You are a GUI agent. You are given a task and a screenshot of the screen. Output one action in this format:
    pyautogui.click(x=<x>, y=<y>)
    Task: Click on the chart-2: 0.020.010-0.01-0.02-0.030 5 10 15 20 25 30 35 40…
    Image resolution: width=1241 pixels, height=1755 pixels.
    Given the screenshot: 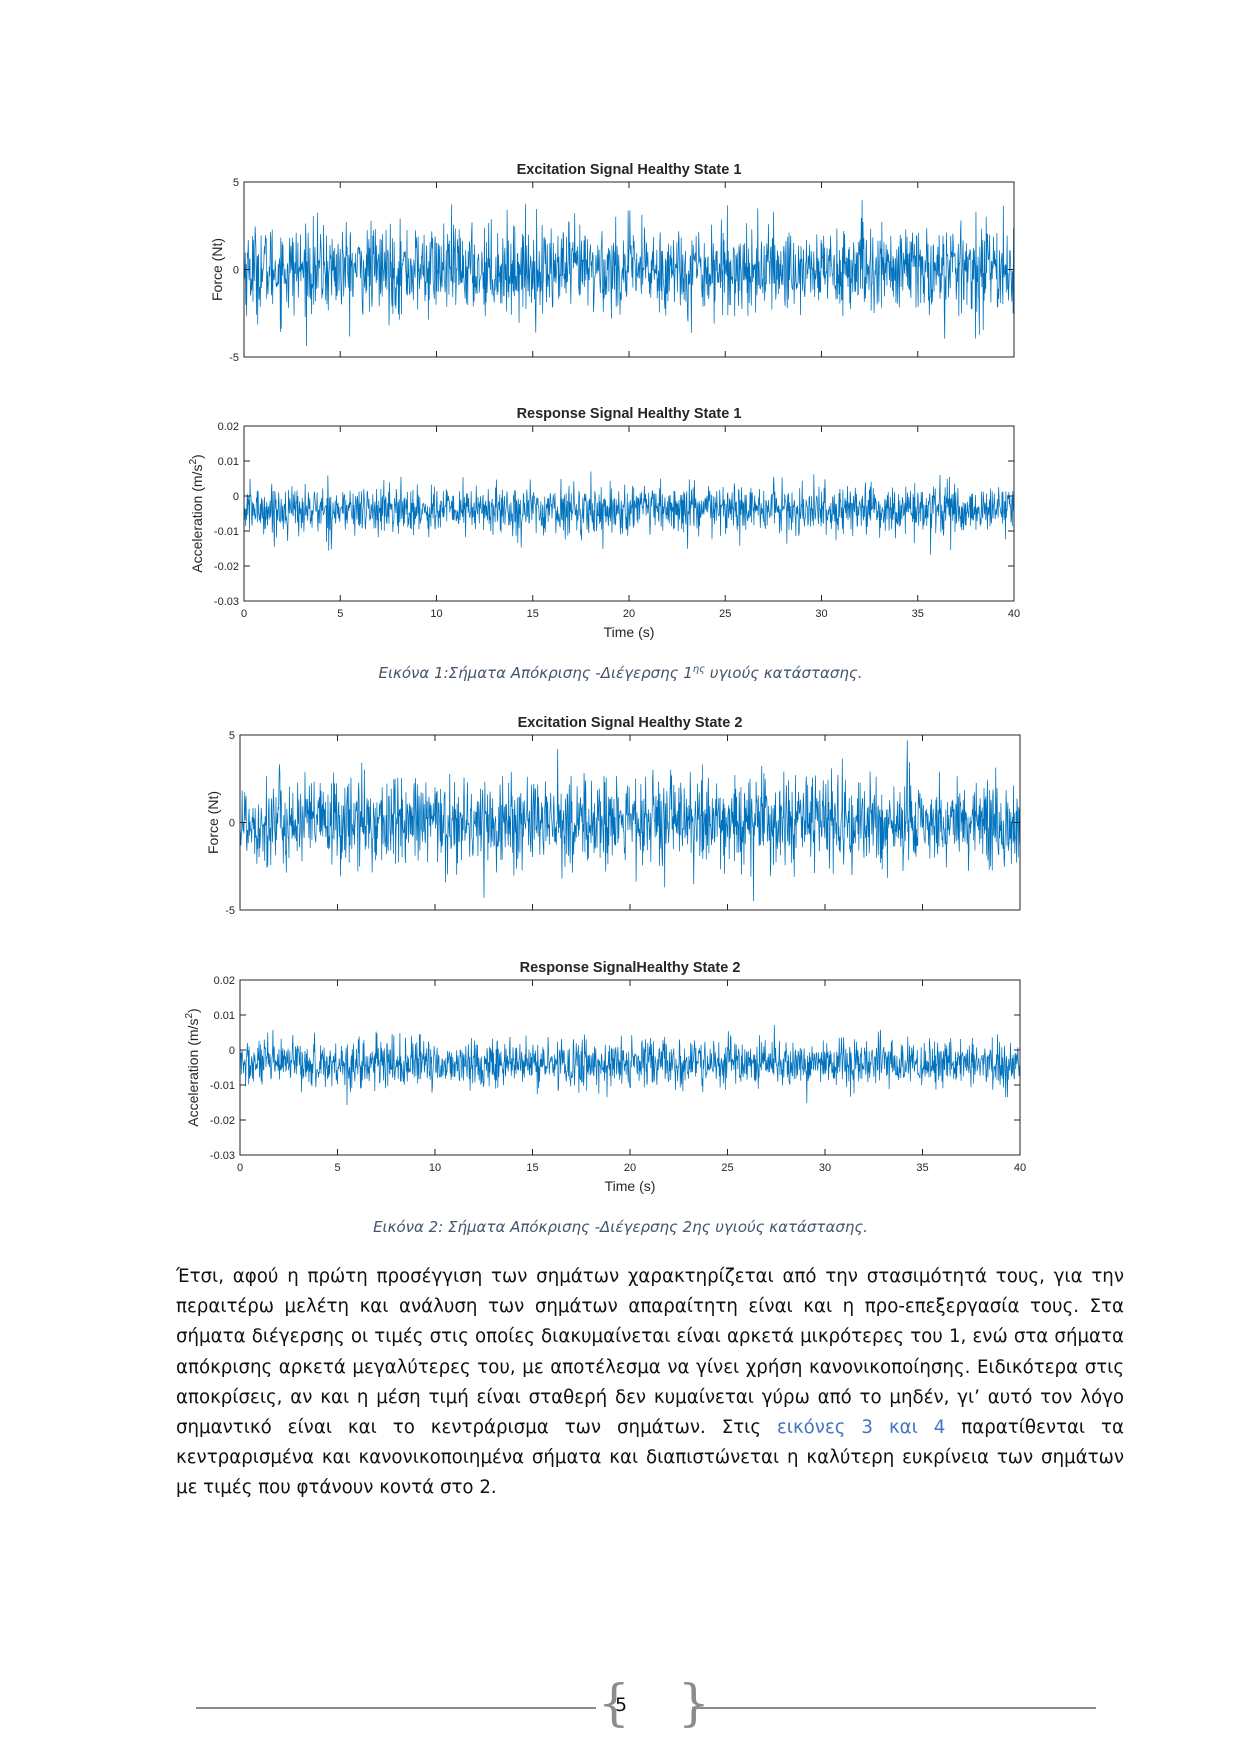 What is the action you would take?
    pyautogui.click(x=604, y=523)
    